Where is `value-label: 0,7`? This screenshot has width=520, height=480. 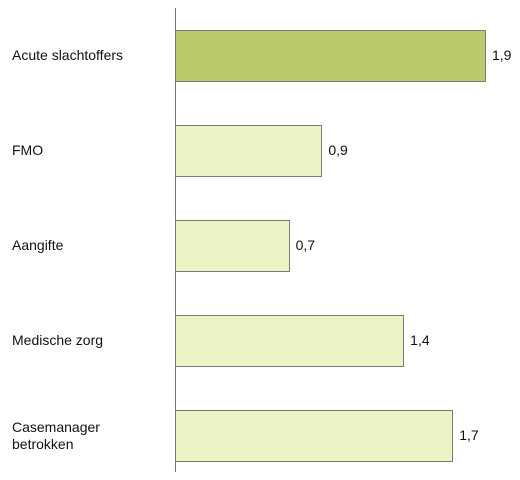 value-label: 0,7 is located at coordinates (305, 245).